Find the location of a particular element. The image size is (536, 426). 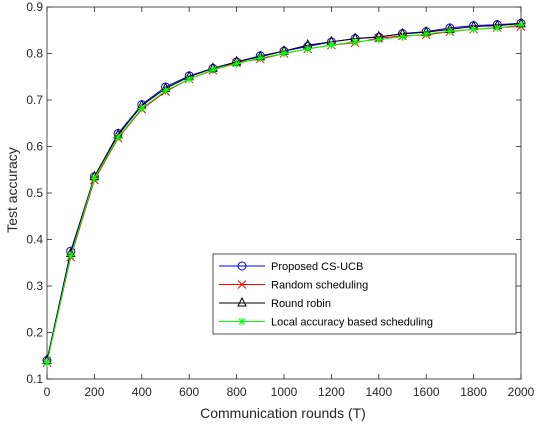

y-tick-label: 0.6 is located at coordinates (34, 147).